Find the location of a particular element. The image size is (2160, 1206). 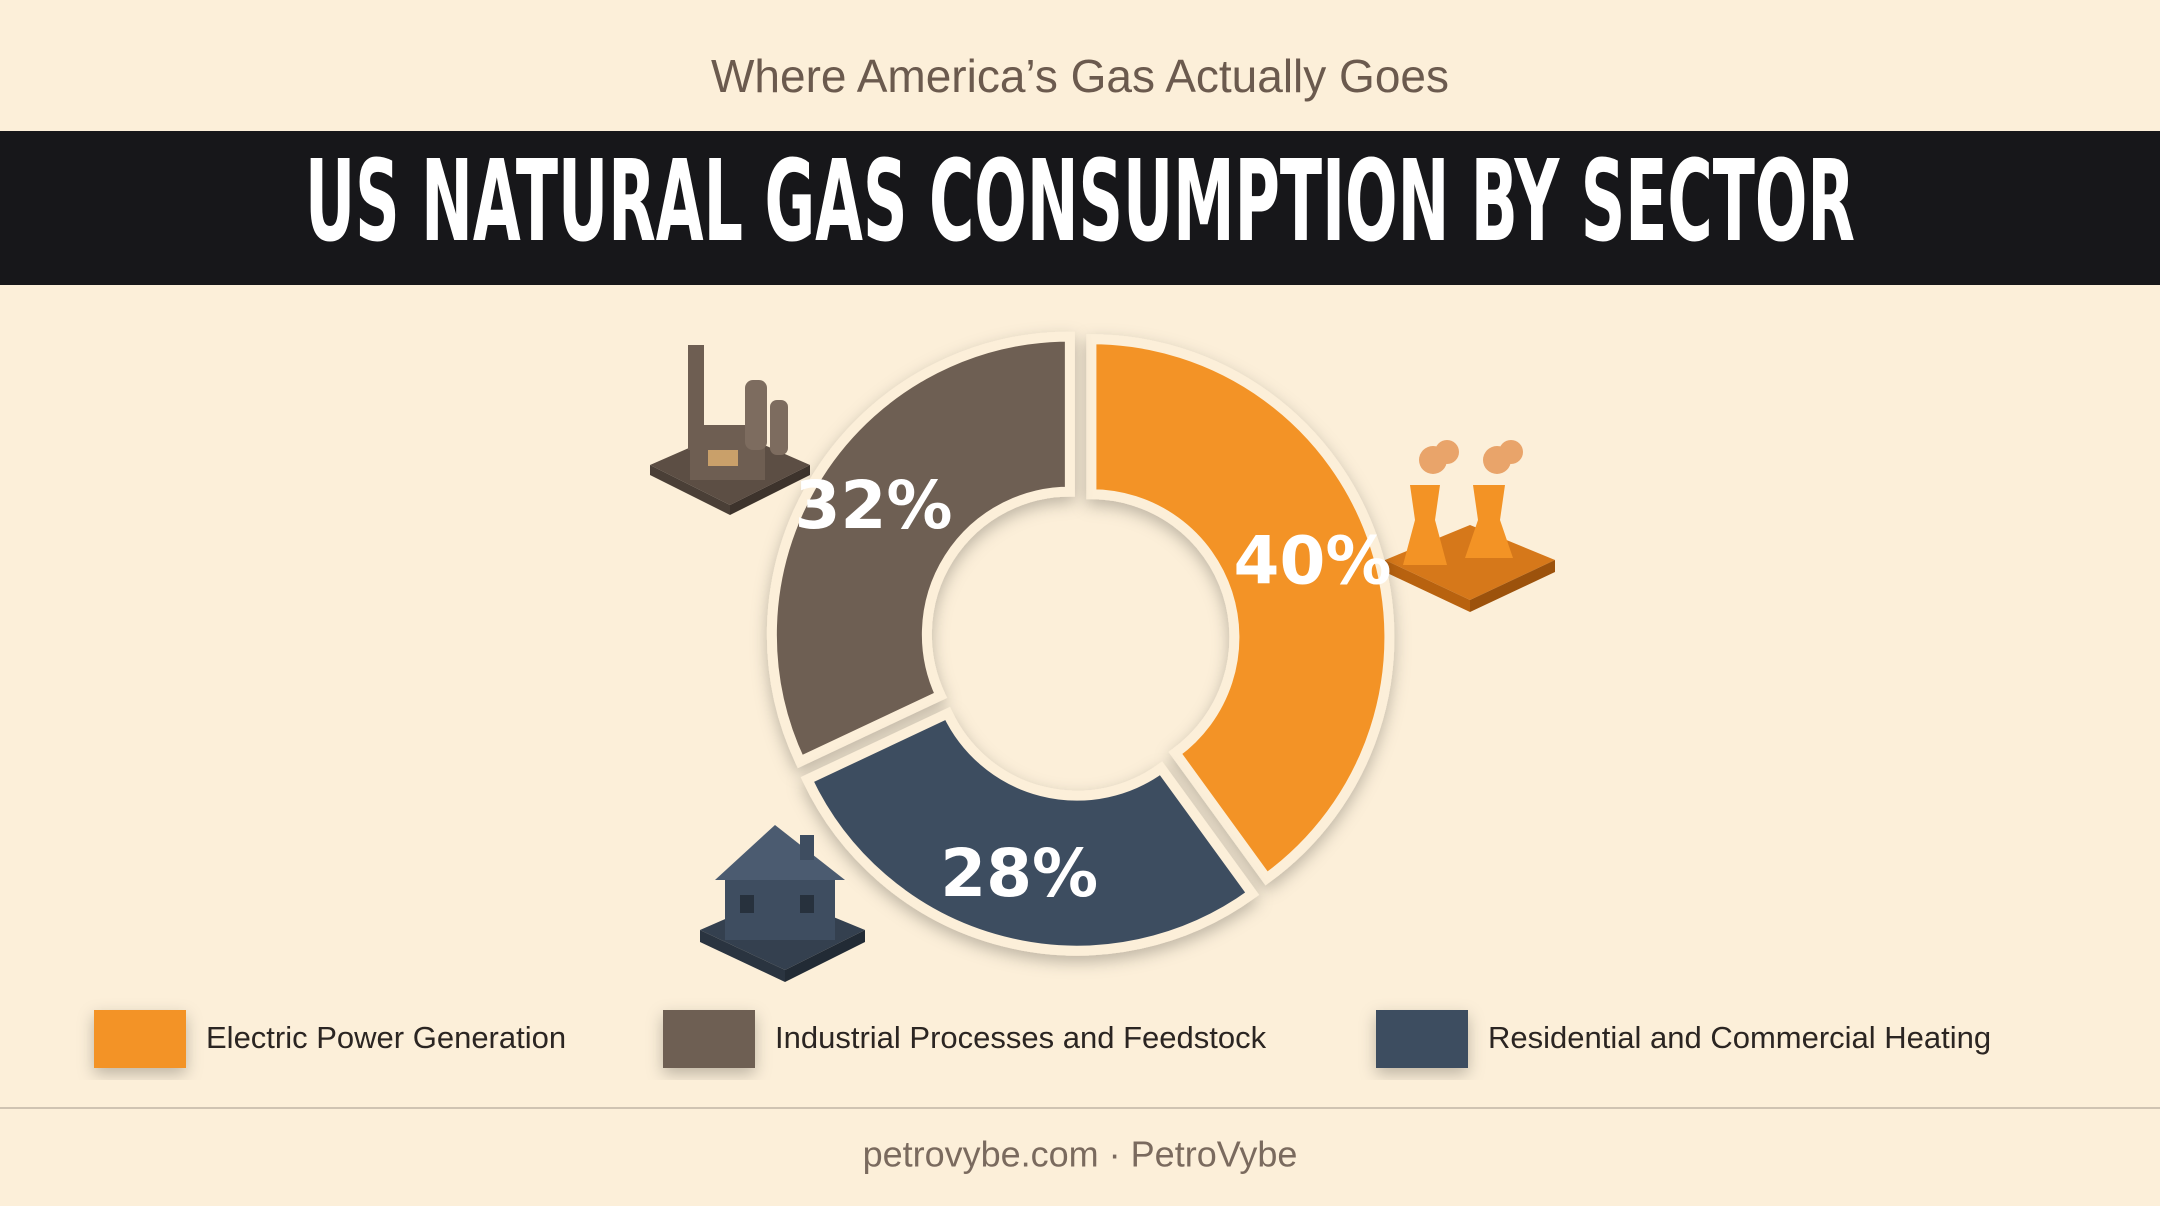

house-icon is located at coordinates (782, 903).